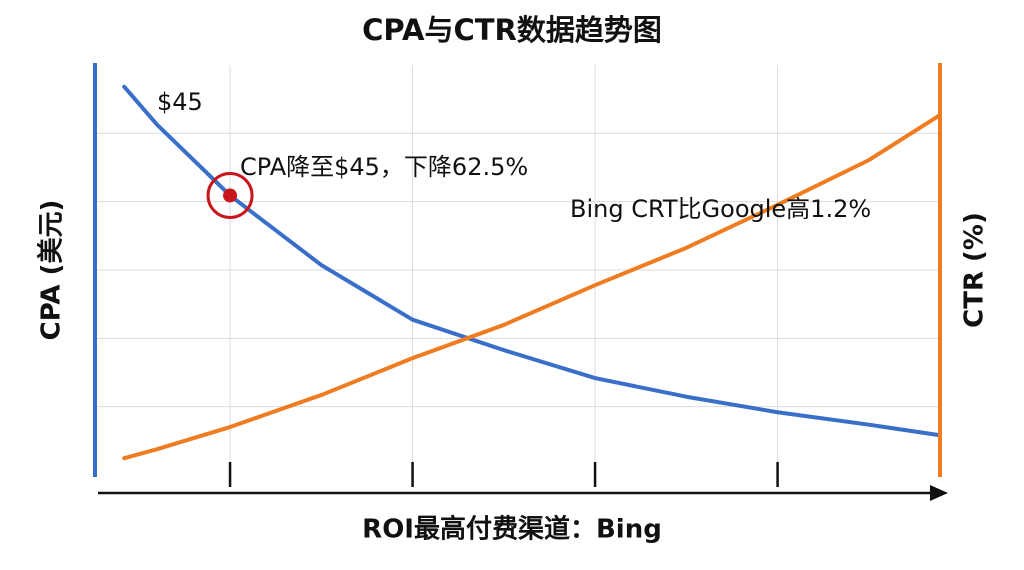  I want to click on annotation: Bing CRT比Google高1.2%, so click(720, 209).